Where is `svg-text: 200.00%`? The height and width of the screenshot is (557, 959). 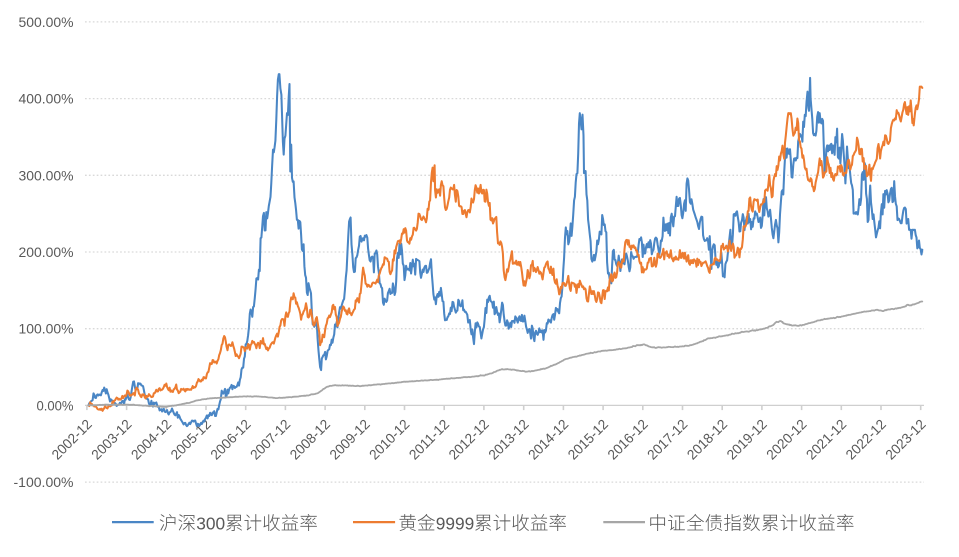
svg-text: 200.00% is located at coordinates (46, 252).